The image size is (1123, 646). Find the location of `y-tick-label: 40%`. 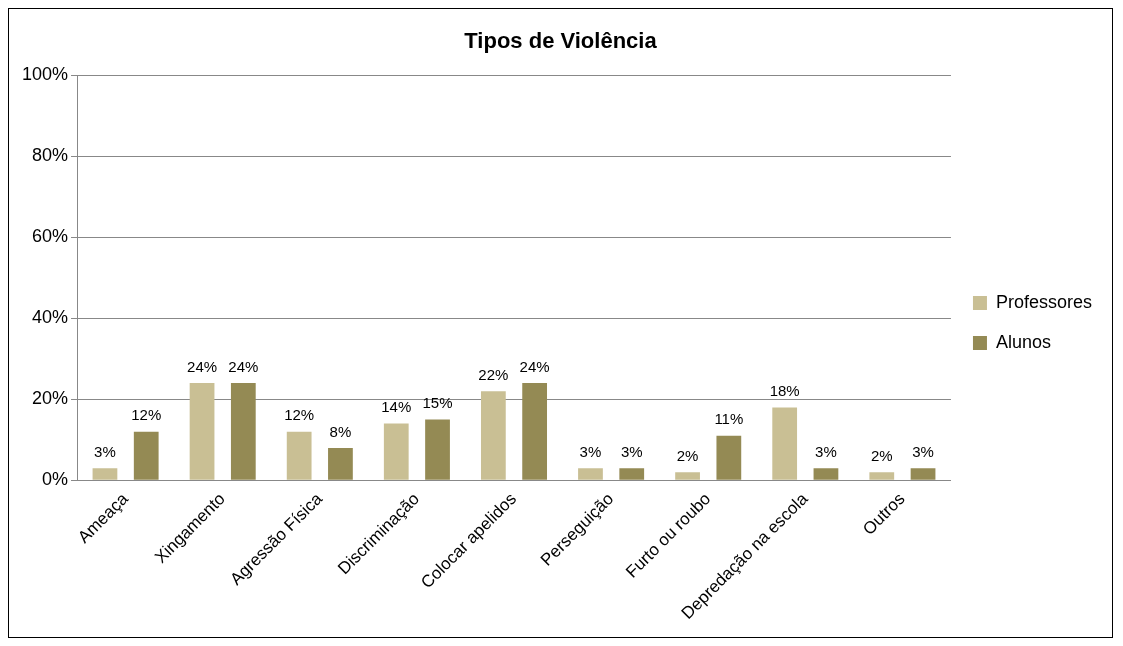

y-tick-label: 40% is located at coordinates (50, 317).